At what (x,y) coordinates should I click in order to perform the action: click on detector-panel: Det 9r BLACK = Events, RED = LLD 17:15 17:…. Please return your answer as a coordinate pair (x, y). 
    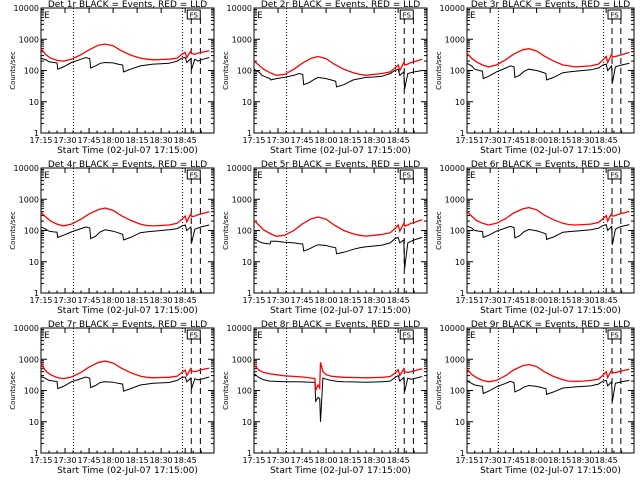
    Looking at the image, I should click on (535, 398).